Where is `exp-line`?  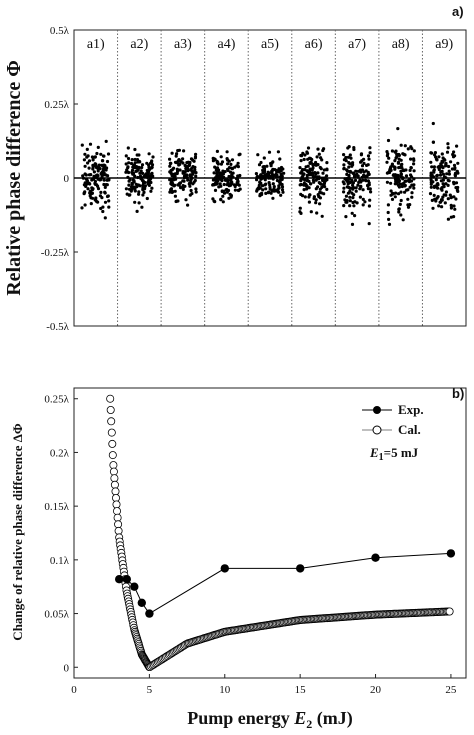 exp-line is located at coordinates (285, 583).